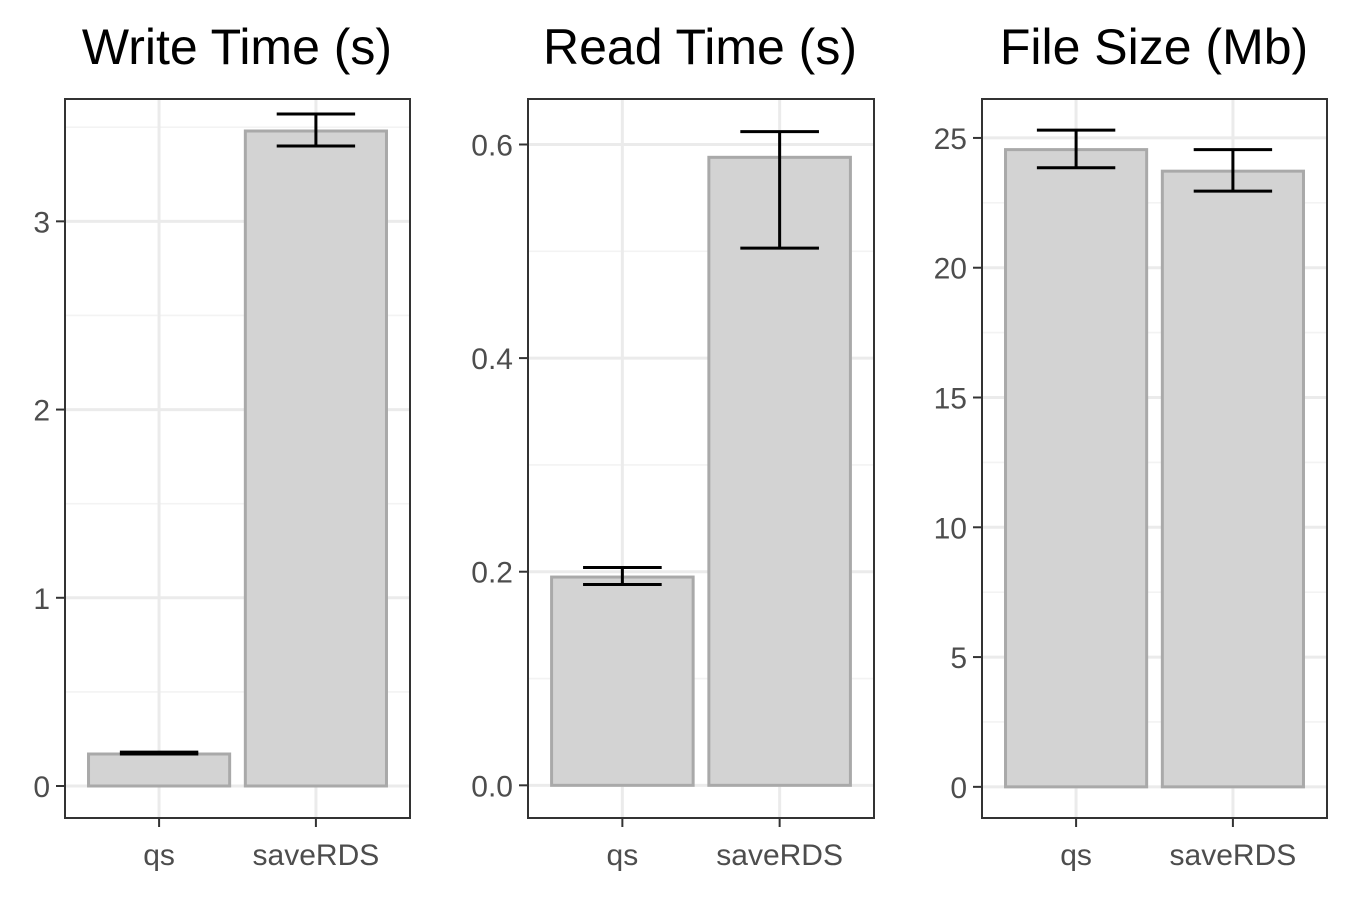 The width and height of the screenshot is (1350, 900). I want to click on y-tick-label: 2, so click(41, 411).